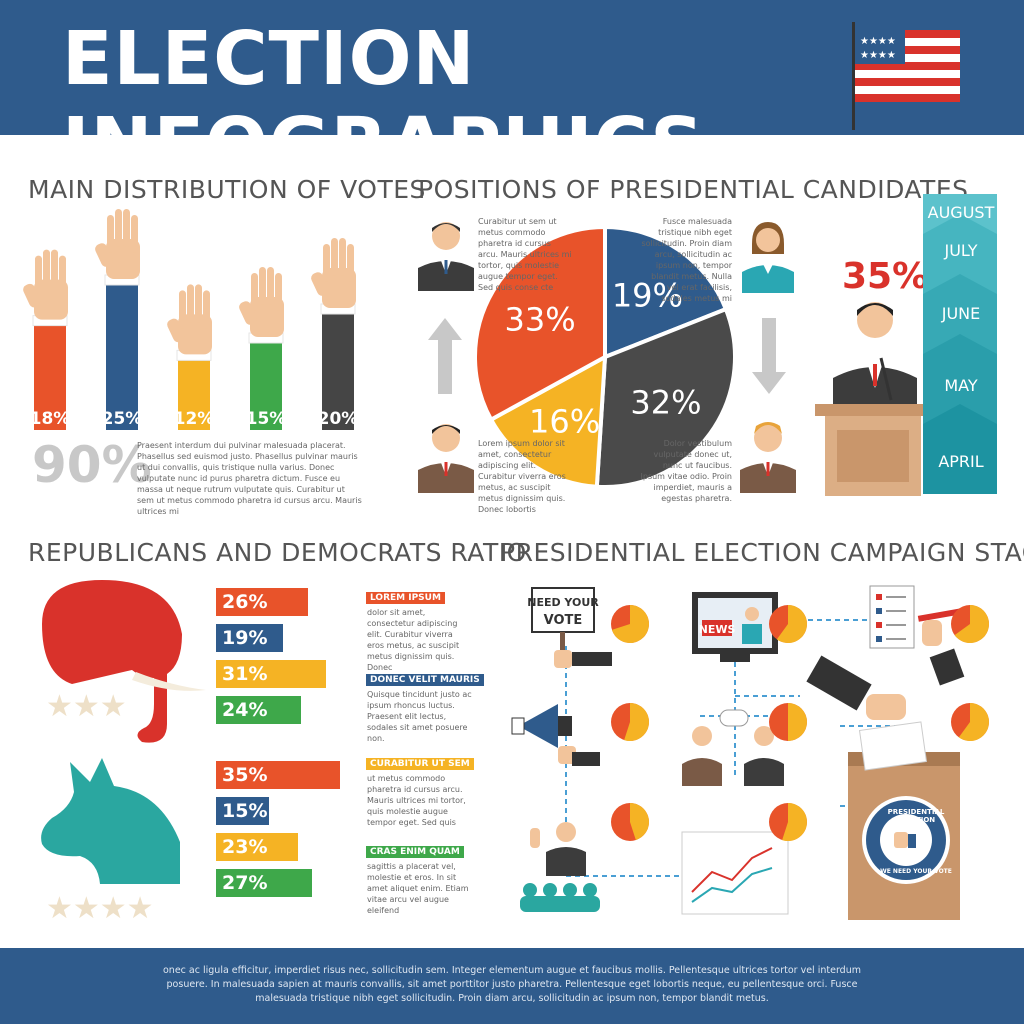 This screenshot has width=1024, height=1024. What do you see at coordinates (191, 357) in the screenshot?
I see `vote-bar-3: 12%` at bounding box center [191, 357].